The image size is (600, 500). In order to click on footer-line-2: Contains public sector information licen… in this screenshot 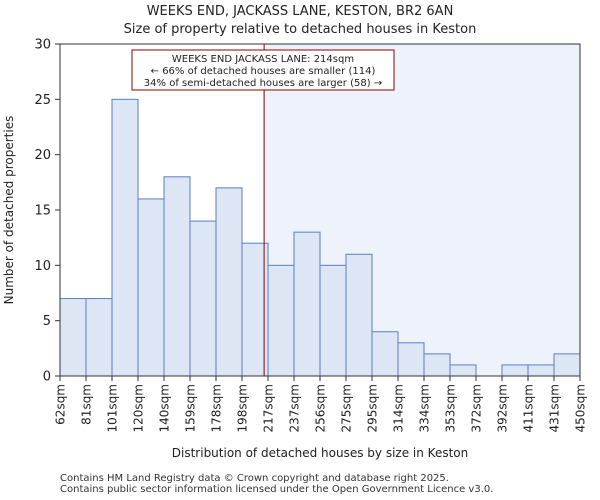, I will do `click(277, 489)`.